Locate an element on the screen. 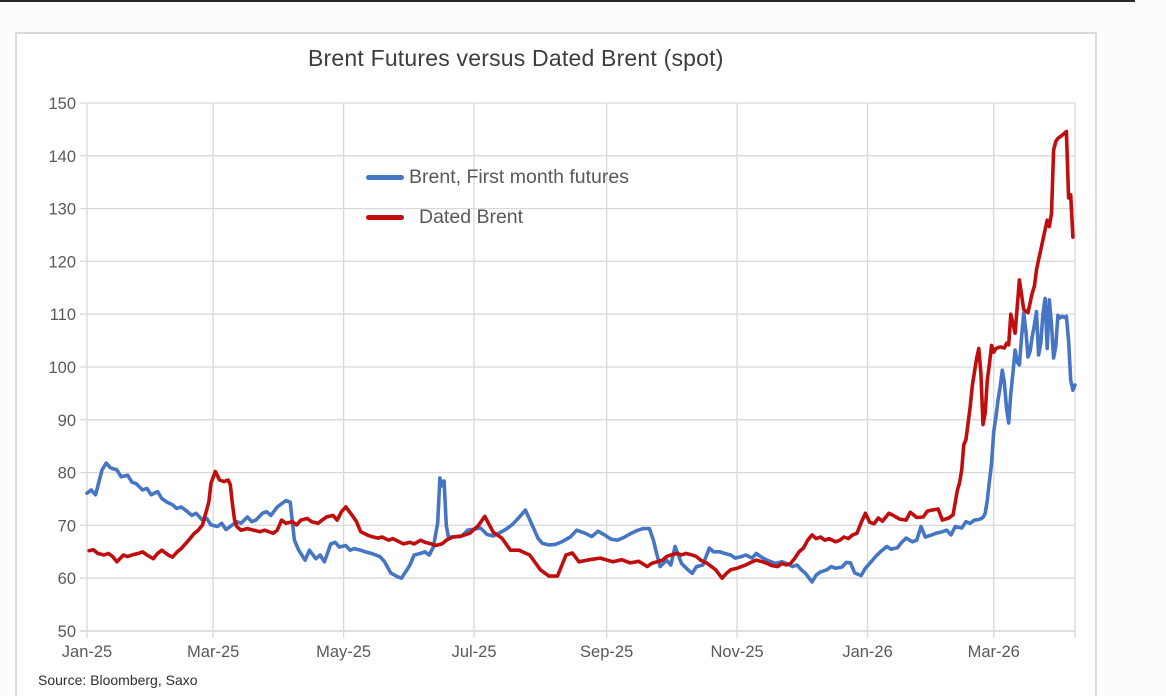  y-axis-tick-label: 100 is located at coordinates (62, 368).